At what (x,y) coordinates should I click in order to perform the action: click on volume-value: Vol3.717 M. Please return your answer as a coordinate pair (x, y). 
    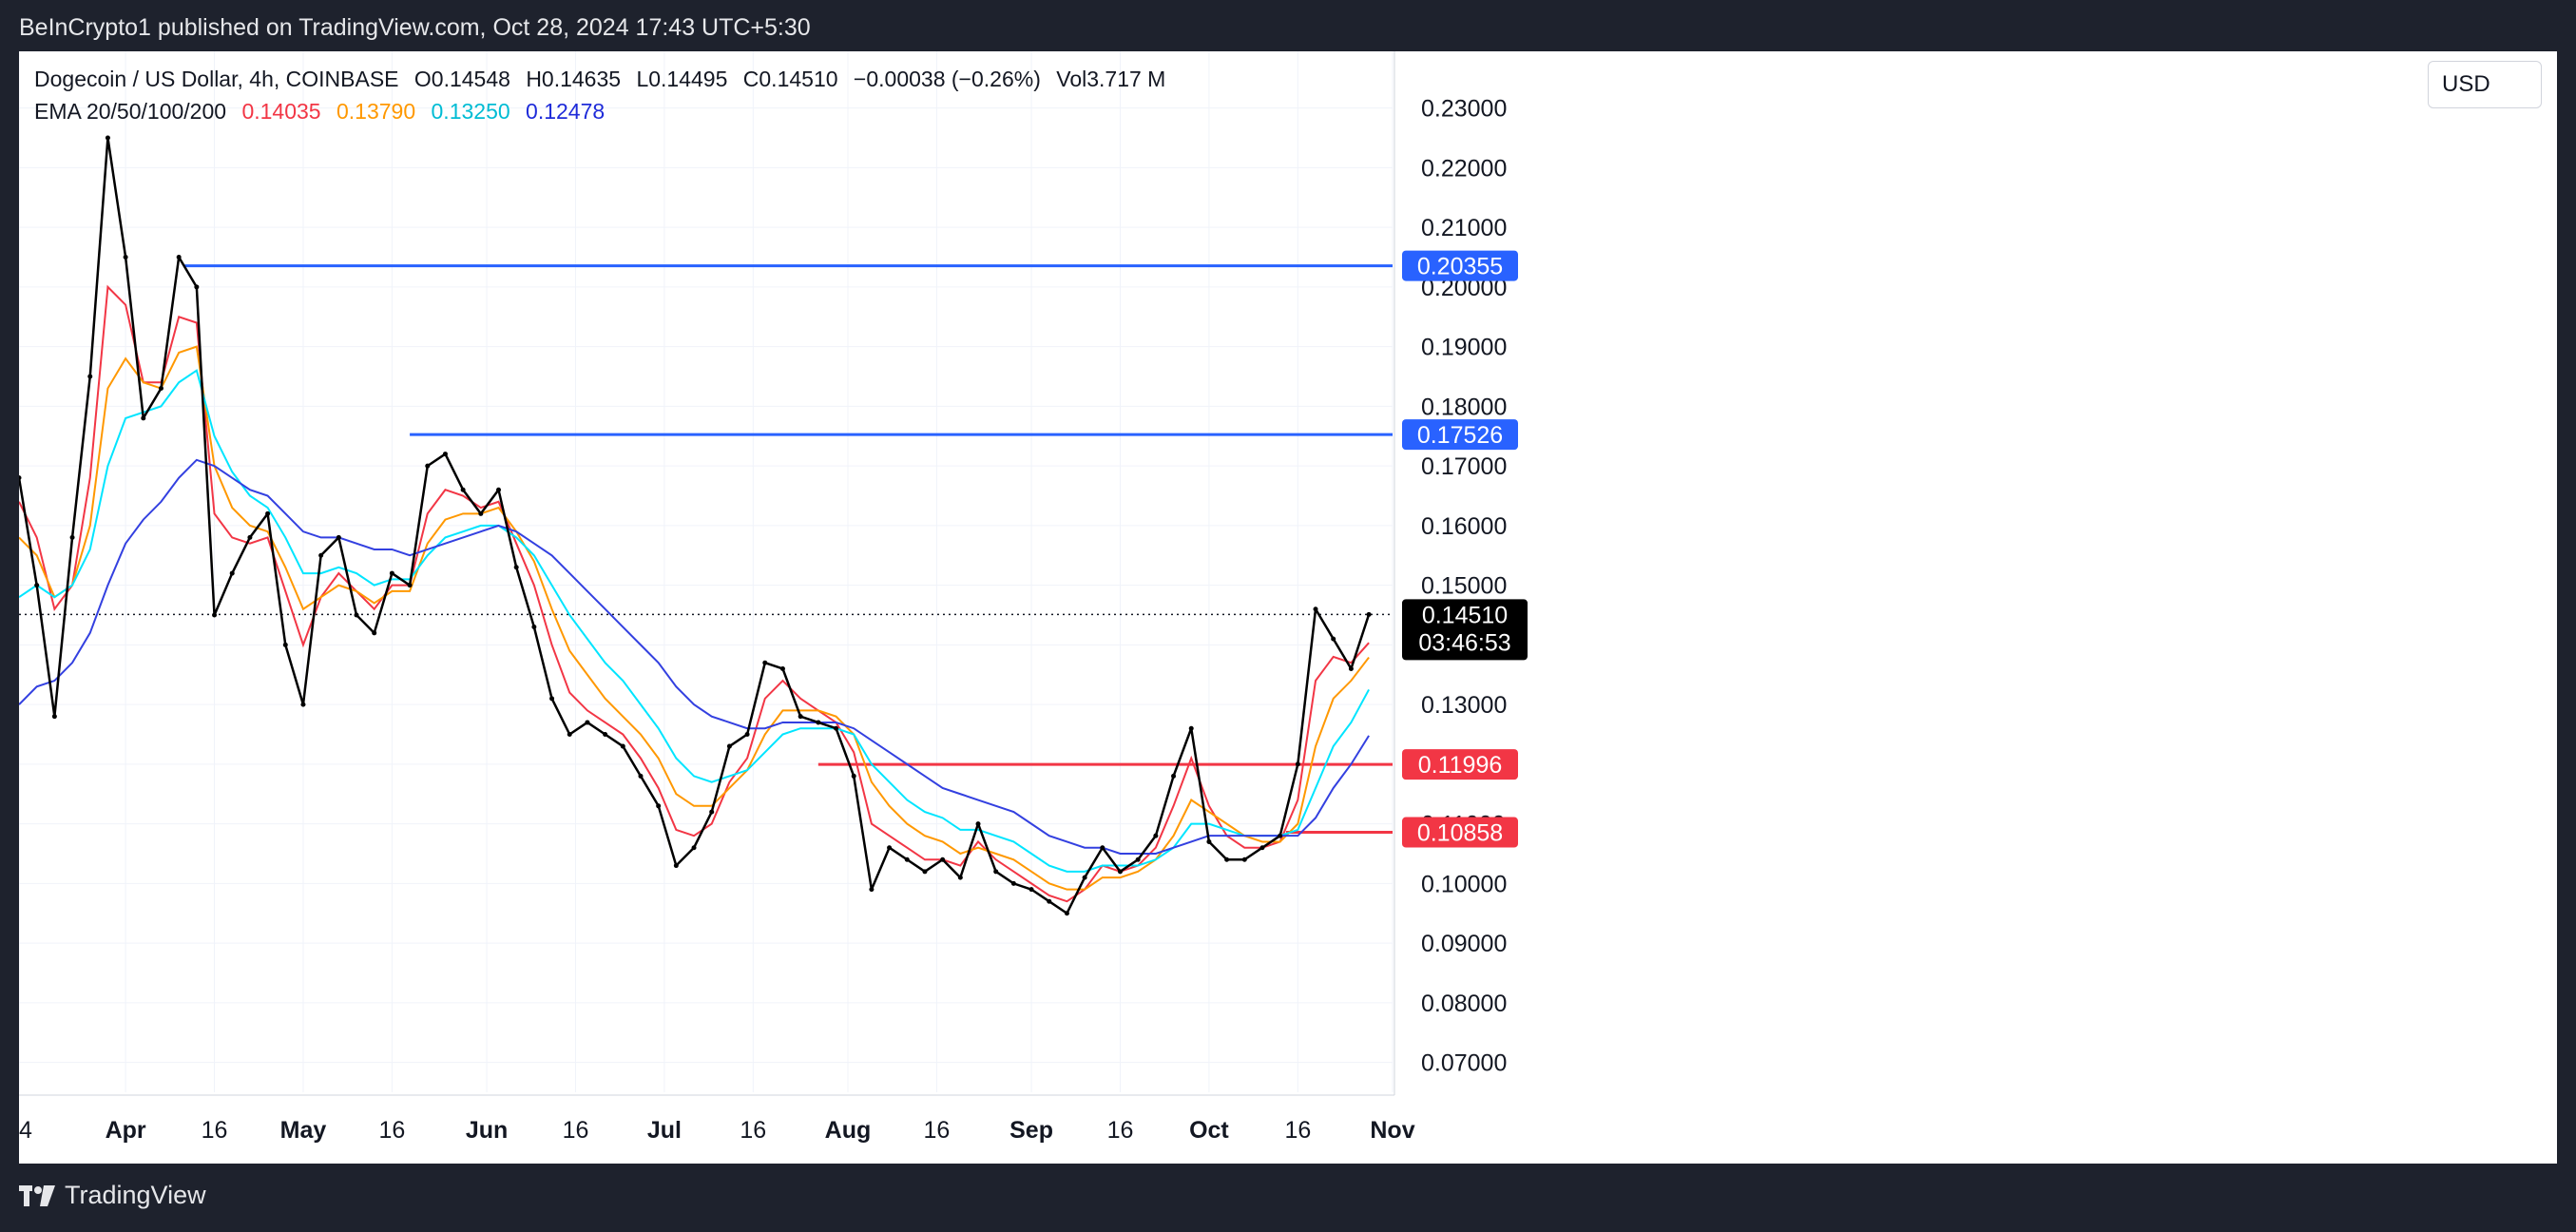
    Looking at the image, I should click on (1111, 79).